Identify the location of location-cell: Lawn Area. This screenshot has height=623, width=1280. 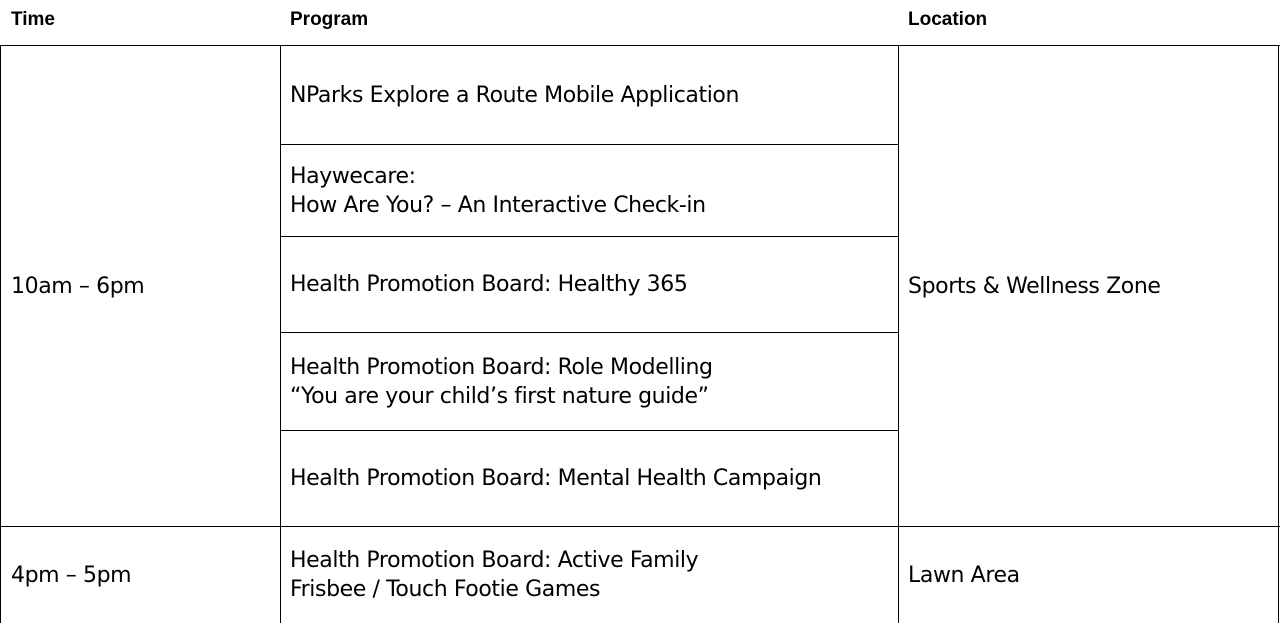
(1090, 575).